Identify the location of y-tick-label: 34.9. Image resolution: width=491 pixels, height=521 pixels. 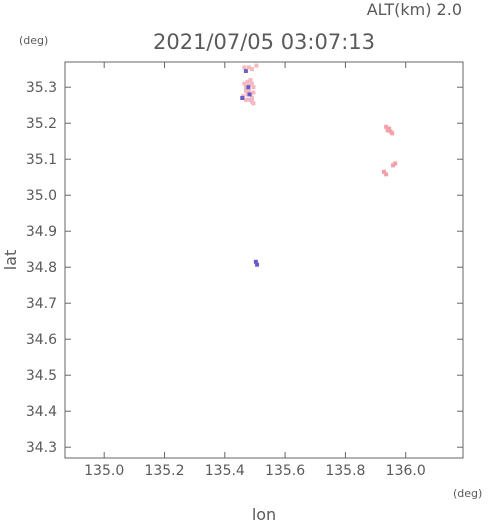
(41, 232).